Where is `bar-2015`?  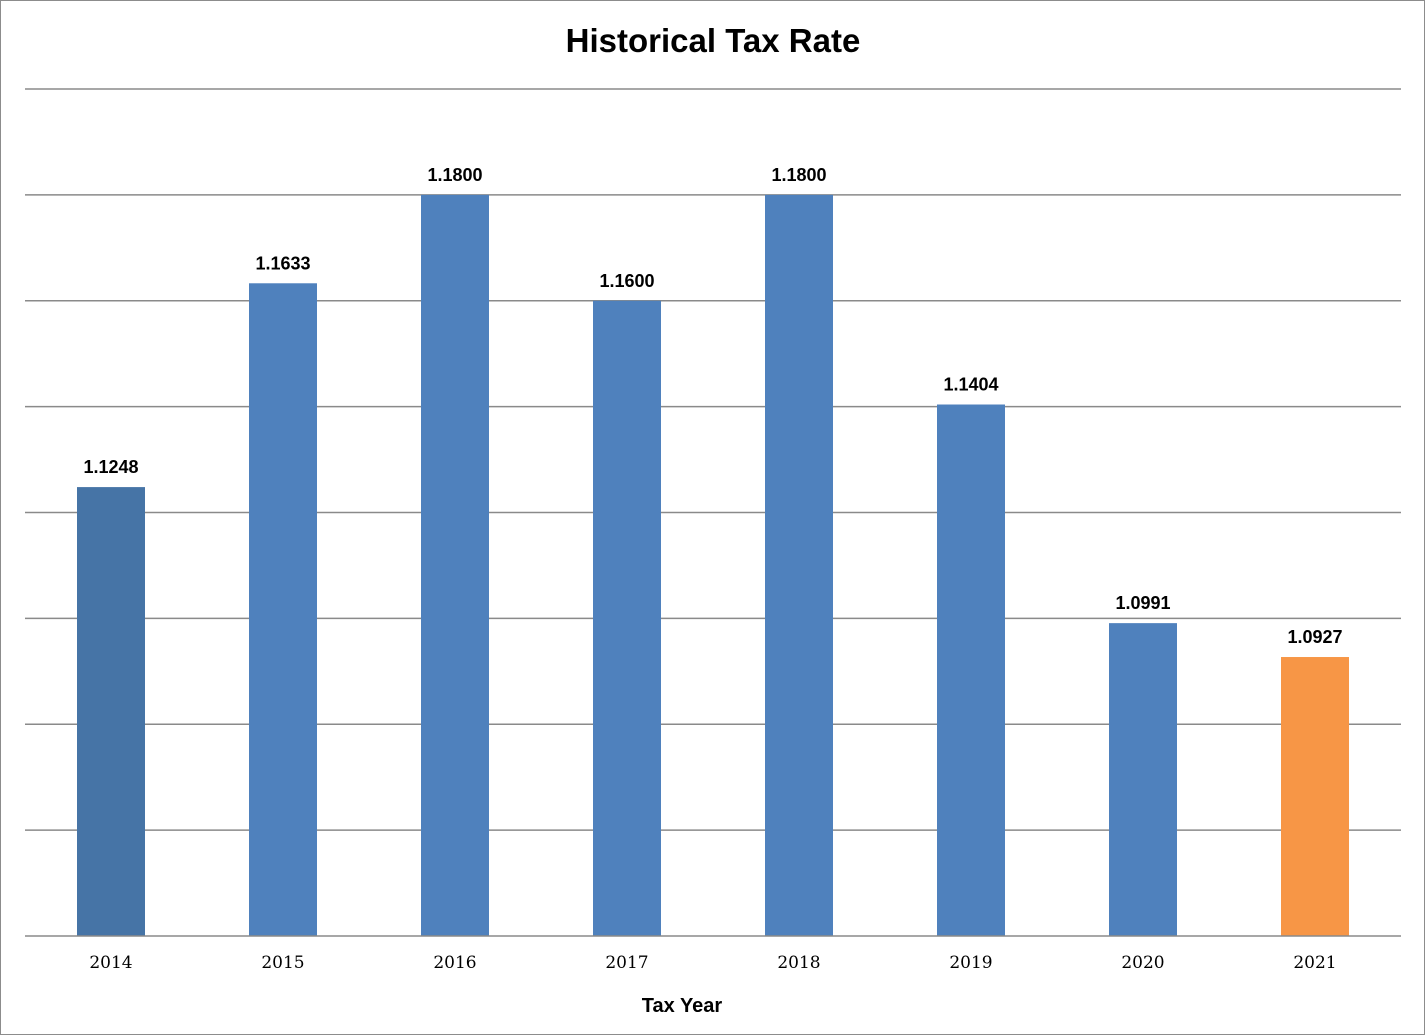
bar-2015 is located at coordinates (283, 609).